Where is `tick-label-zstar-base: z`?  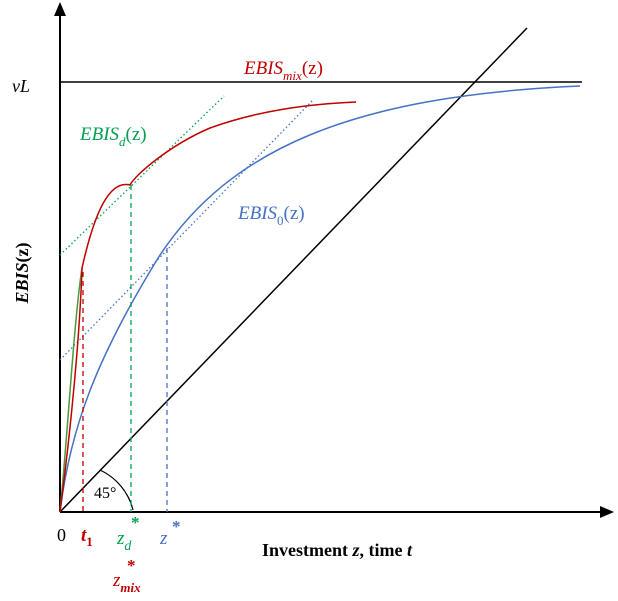 tick-label-zstar-base: z is located at coordinates (163, 538).